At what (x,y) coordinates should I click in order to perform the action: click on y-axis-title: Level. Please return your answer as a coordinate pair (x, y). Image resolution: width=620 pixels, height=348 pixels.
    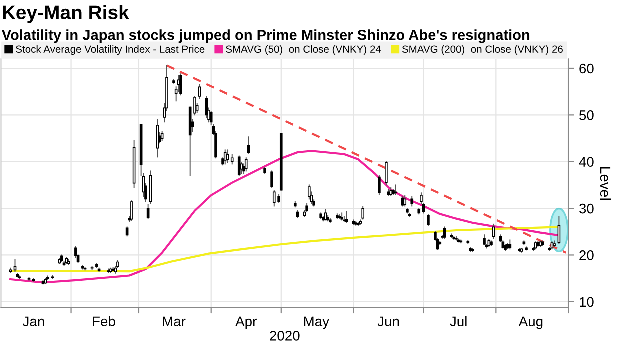
    Looking at the image, I should click on (606, 183).